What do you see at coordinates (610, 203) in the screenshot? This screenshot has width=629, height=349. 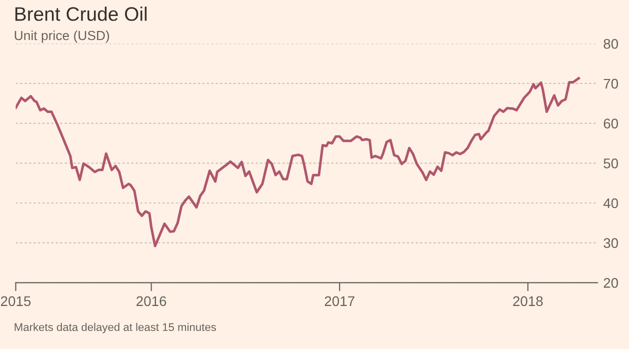 I see `y-tick-label: 40` at bounding box center [610, 203].